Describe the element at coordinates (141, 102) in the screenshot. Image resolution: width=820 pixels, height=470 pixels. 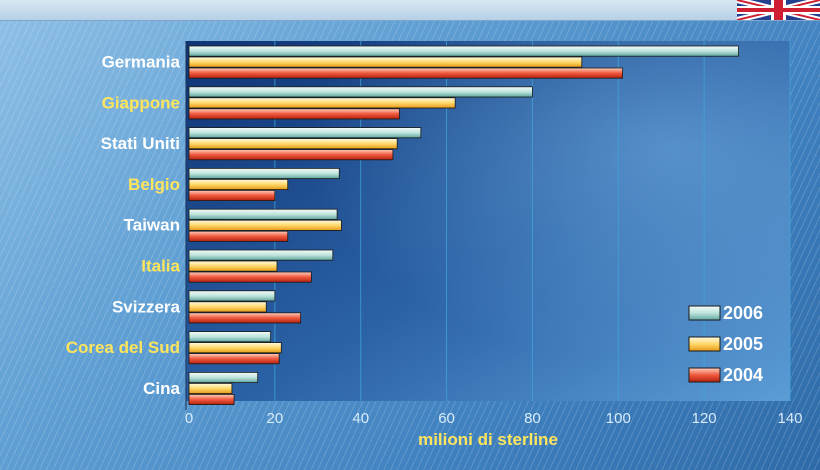
I see `category-label: Giappone` at that location.